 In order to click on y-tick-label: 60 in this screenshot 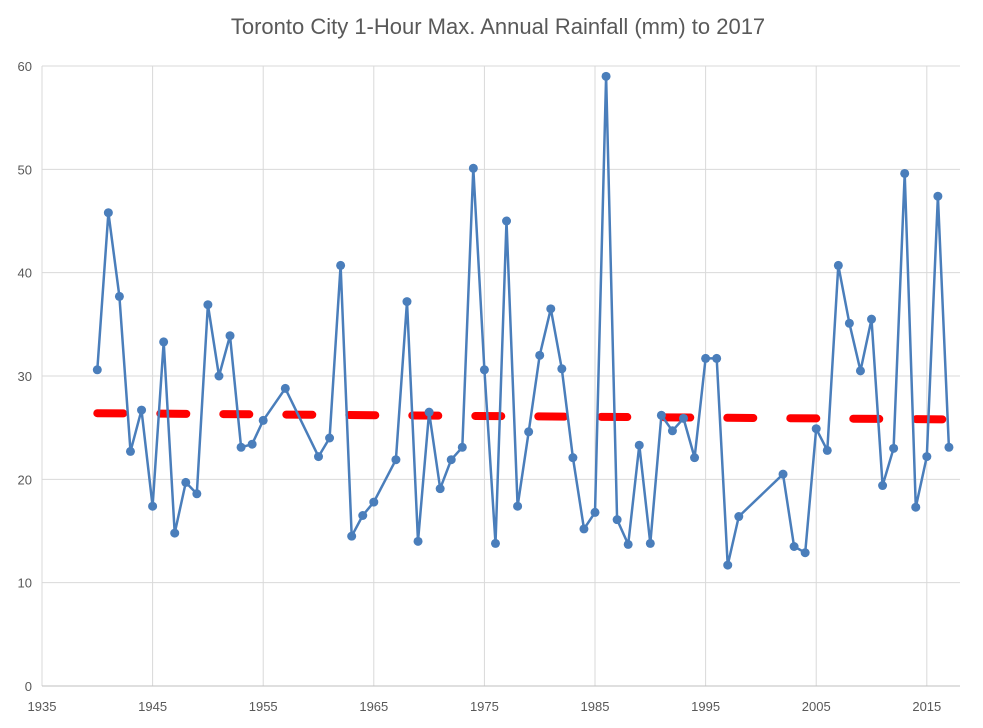, I will do `click(25, 66)`.